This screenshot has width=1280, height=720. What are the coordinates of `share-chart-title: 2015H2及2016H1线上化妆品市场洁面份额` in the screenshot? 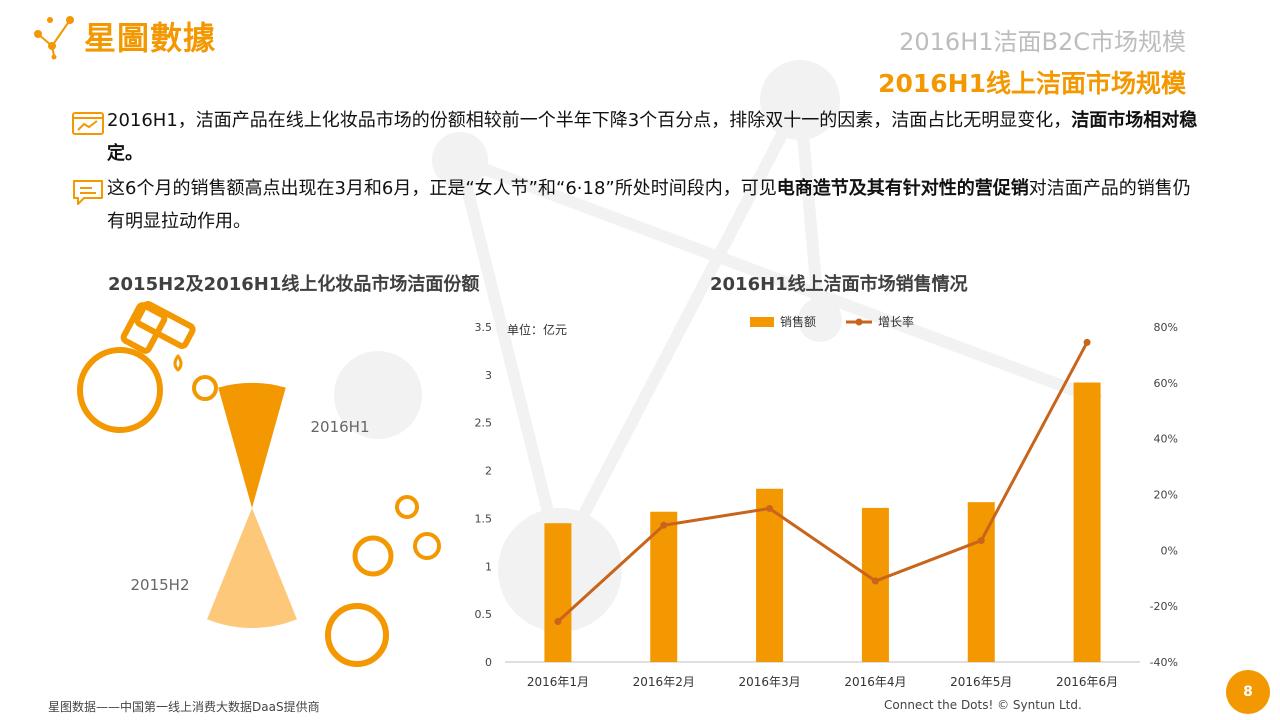 It's located at (294, 284).